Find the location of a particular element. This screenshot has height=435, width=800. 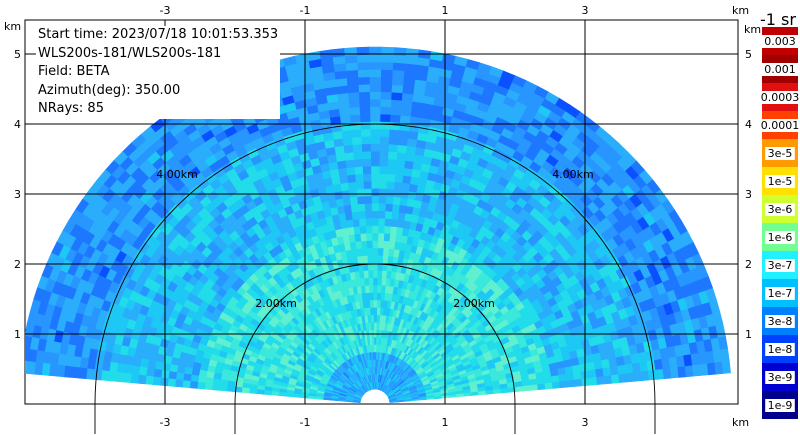

colorbar-label: 0.001 is located at coordinates (780, 69).